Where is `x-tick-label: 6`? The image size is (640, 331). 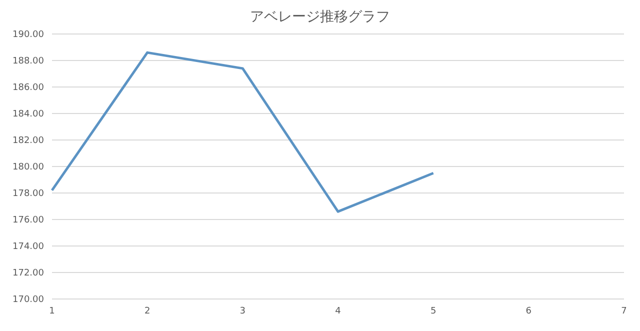
x-tick-label: 6 is located at coordinates (529, 311).